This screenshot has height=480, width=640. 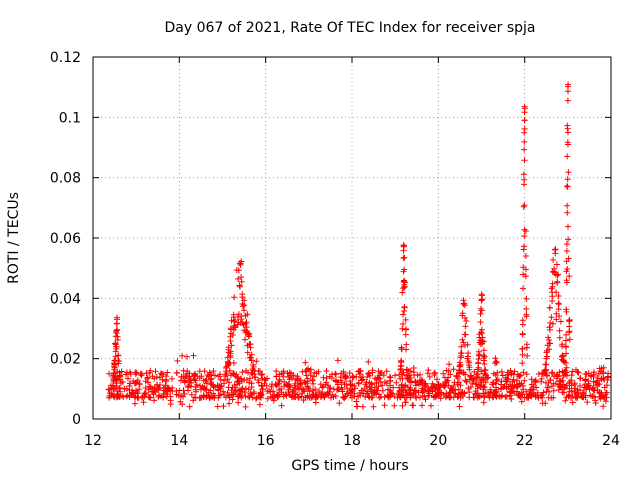 I want to click on x-tick-label: 18, so click(x=352, y=441).